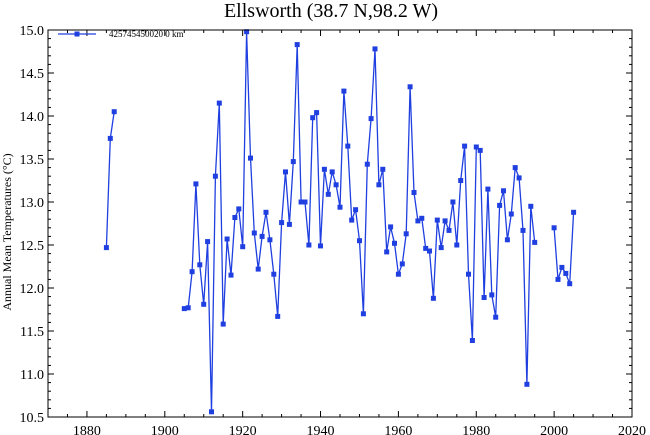  Describe the element at coordinates (32, 160) in the screenshot. I see `y-tick-label: 13.5` at that location.